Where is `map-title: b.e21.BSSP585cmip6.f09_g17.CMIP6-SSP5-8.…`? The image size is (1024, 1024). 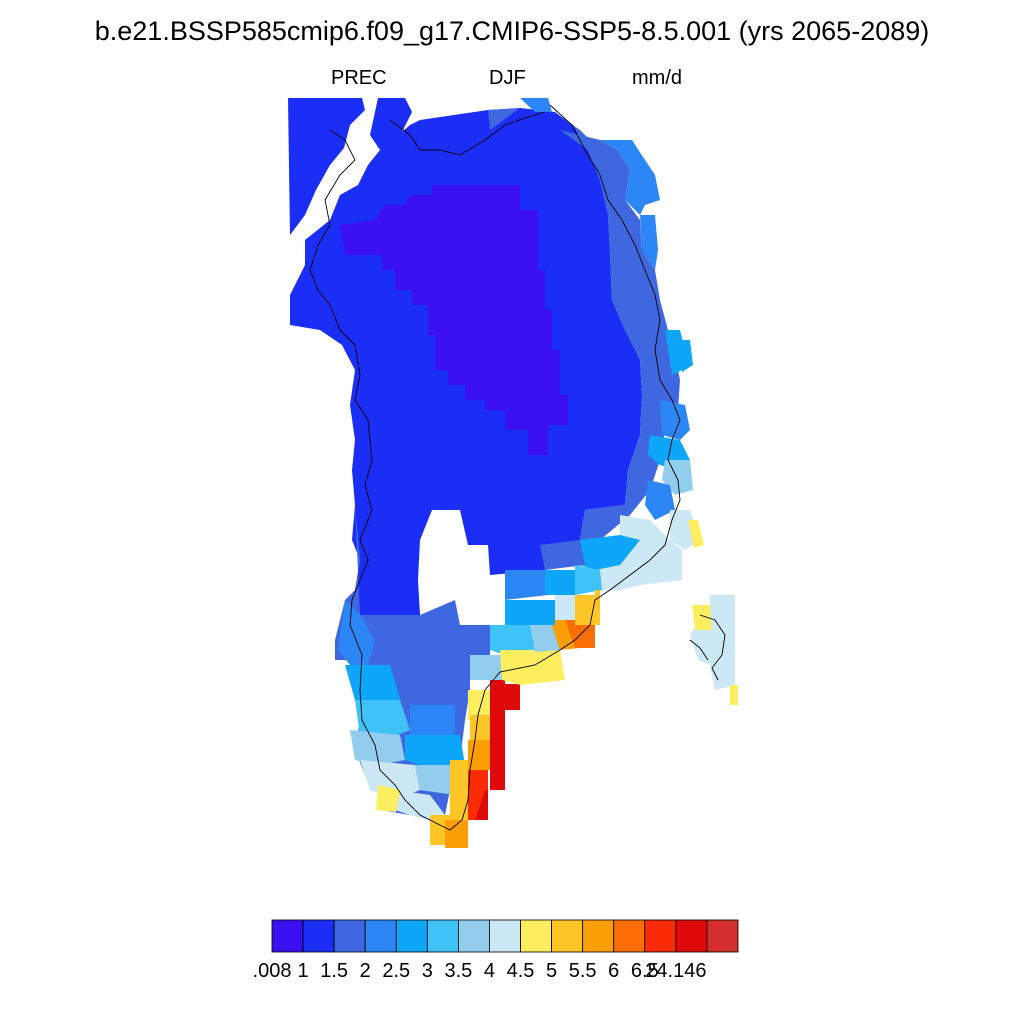 map-title: b.e21.BSSP585cmip6.f09_g17.CMIP6-SSP5-8.… is located at coordinates (512, 31).